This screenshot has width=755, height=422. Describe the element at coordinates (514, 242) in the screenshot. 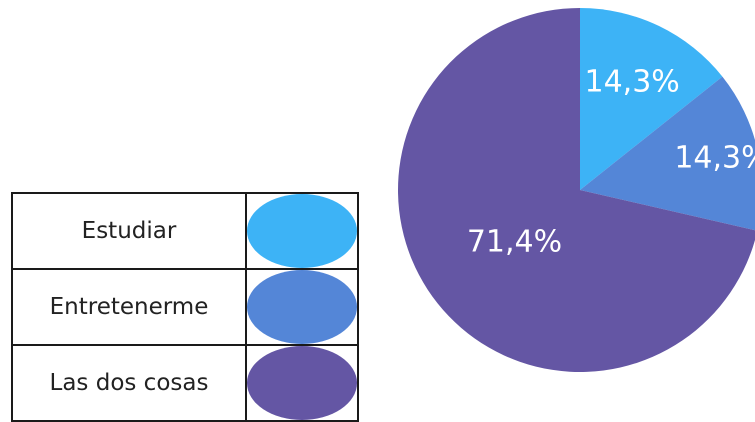

I see `slice-label-las-dos-cosas: 71,4%` at that location.